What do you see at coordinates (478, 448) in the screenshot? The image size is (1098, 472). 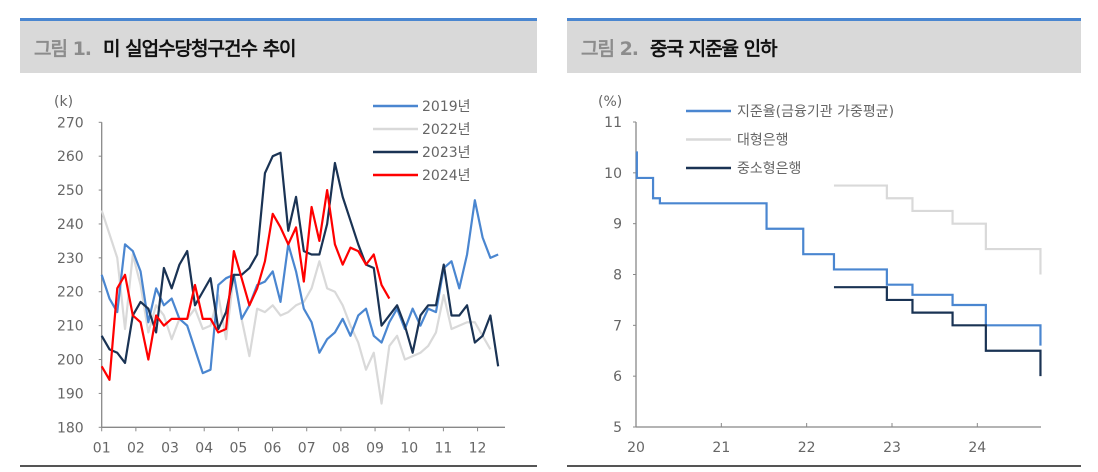 I see `chart1-x-tick-label: 12` at bounding box center [478, 448].